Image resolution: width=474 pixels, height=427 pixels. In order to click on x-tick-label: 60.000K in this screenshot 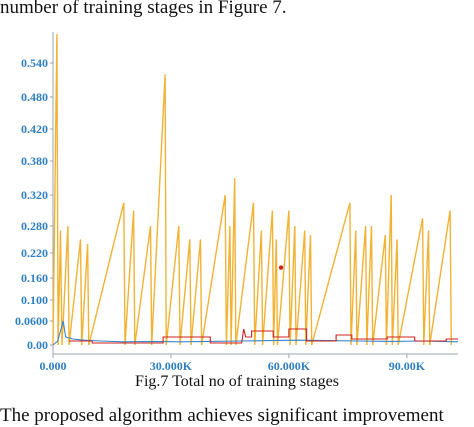, I will do `click(289, 364)`.